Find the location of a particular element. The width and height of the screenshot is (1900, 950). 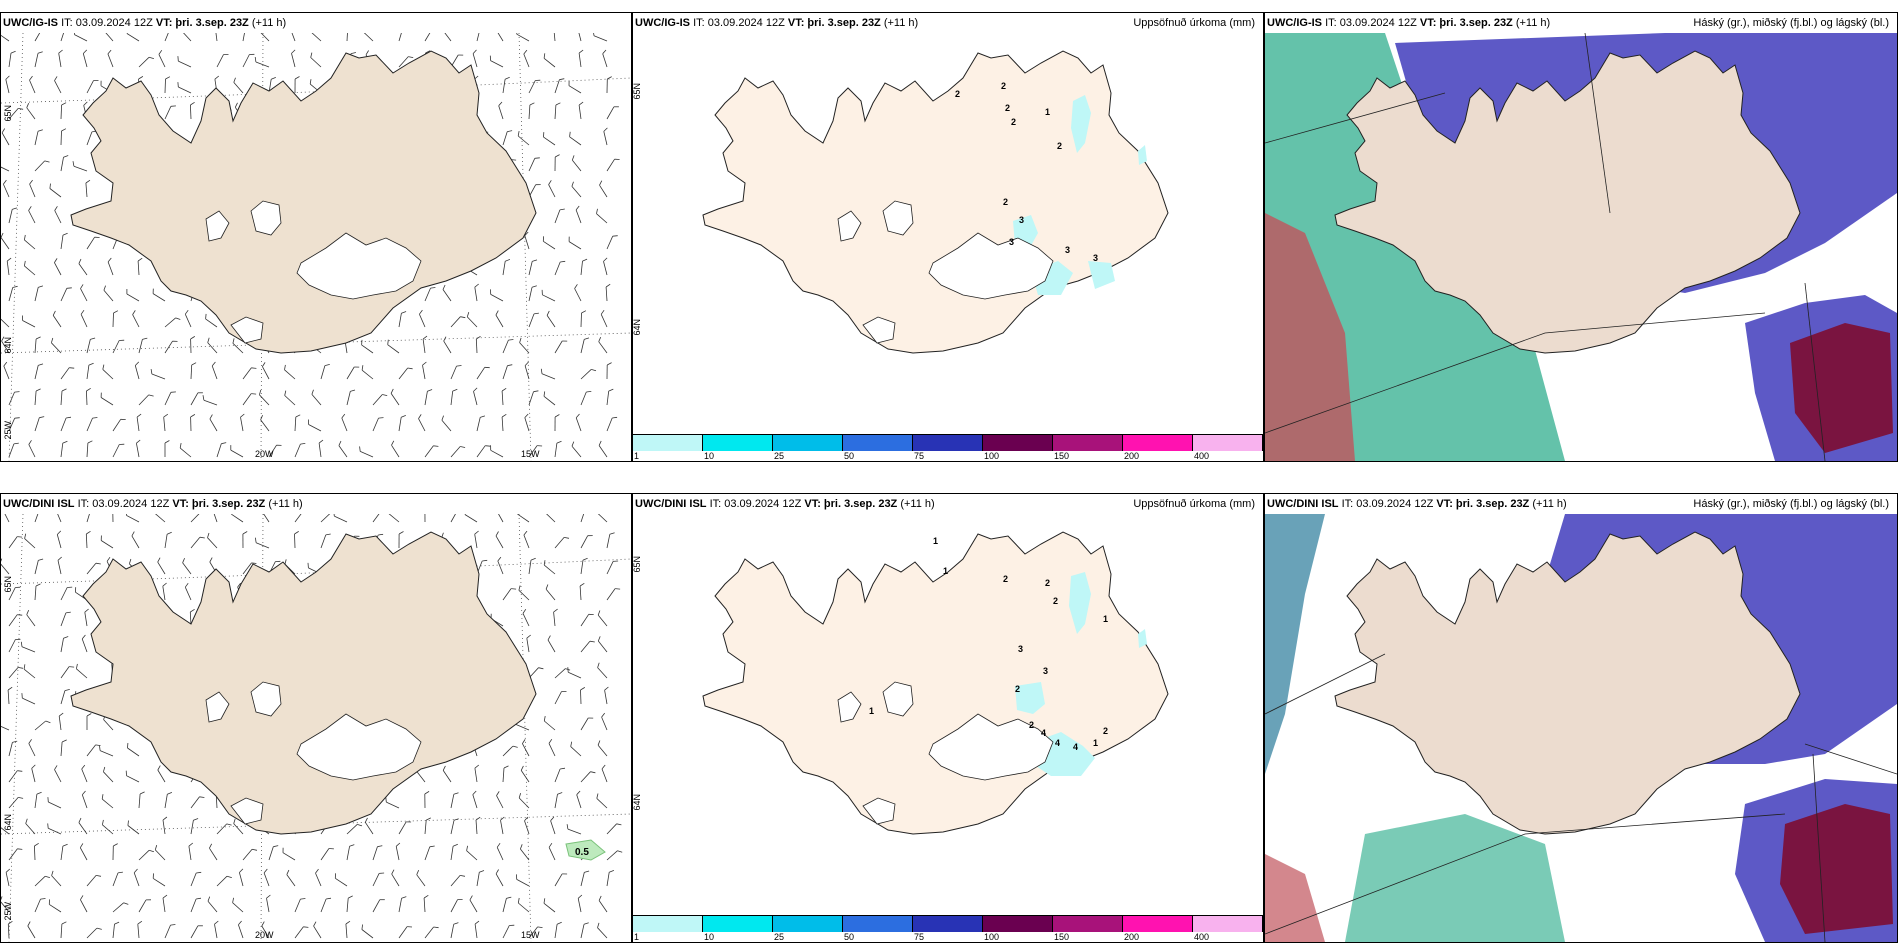

cloud-boundaries is located at coordinates (1581, 797).